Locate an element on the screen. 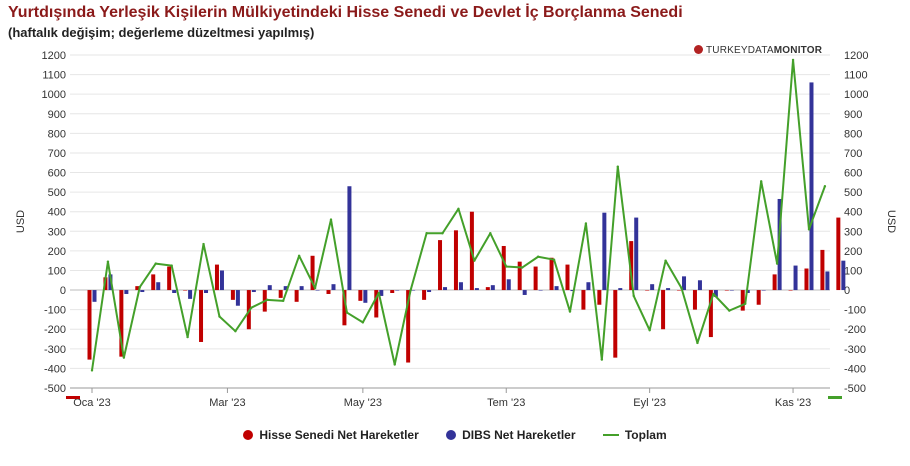 This screenshot has width=910, height=466. brand-middle: DATA is located at coordinates (760, 50).